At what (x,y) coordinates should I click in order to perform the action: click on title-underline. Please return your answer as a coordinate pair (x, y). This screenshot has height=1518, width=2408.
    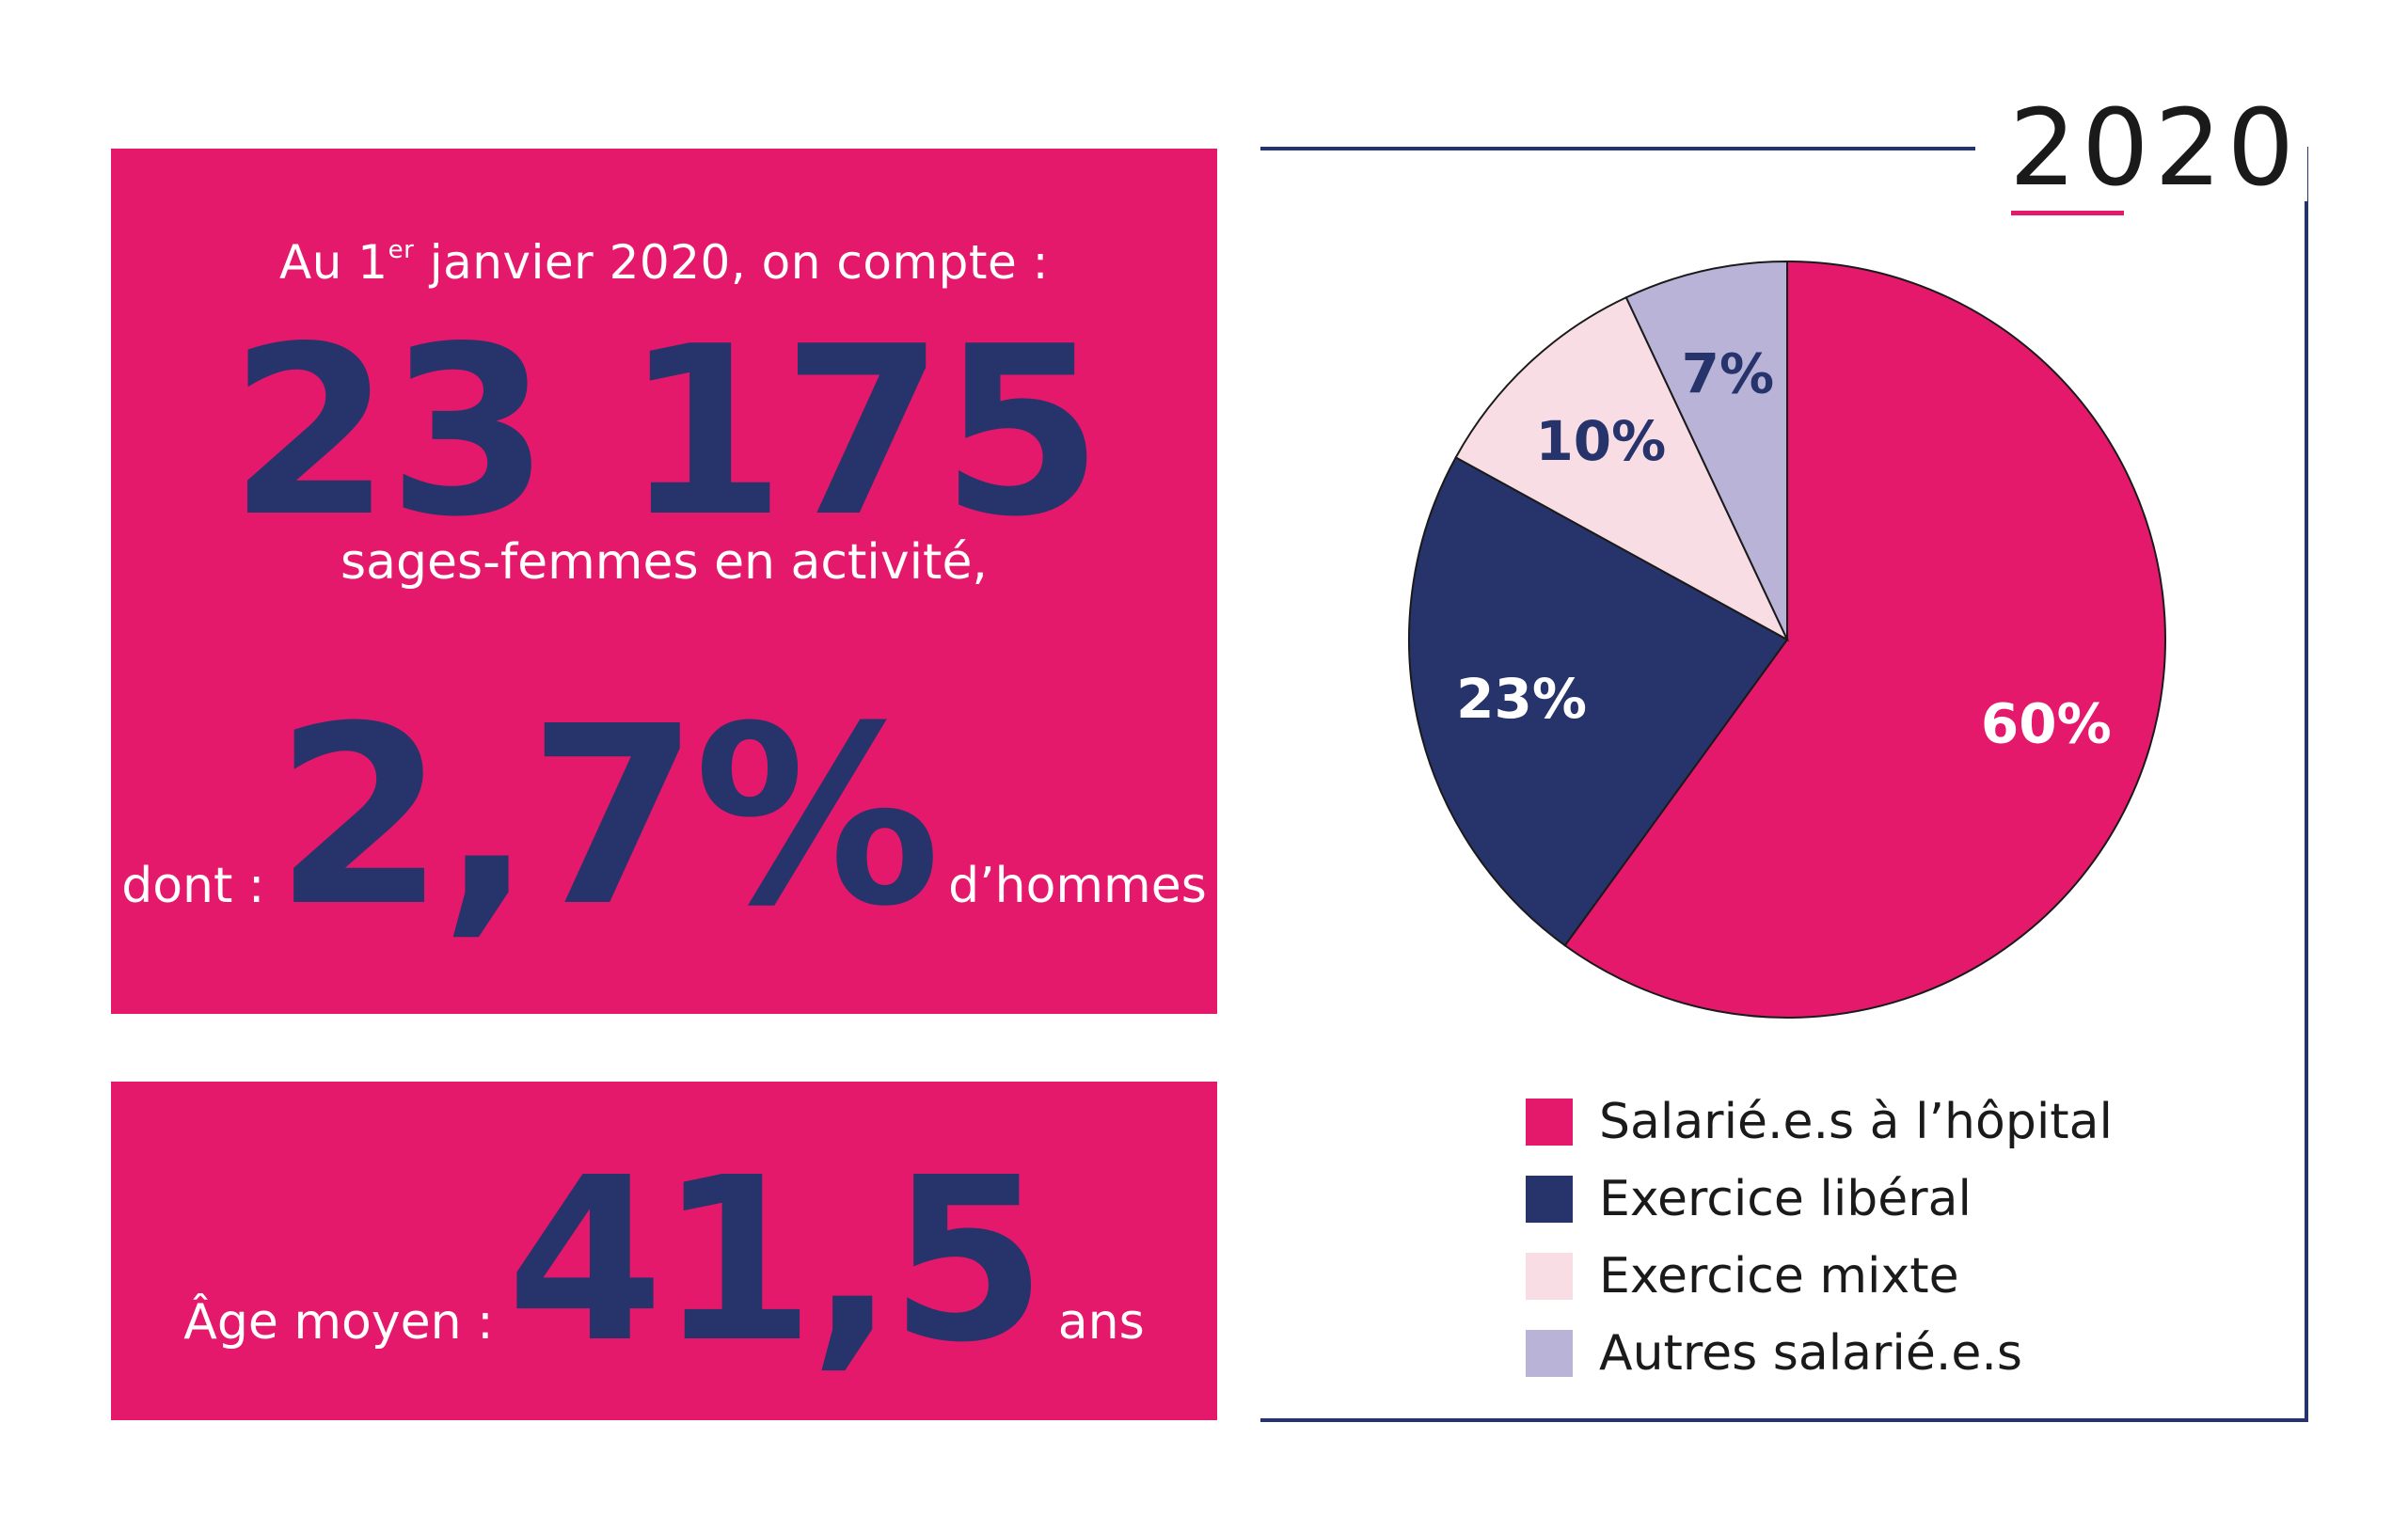
    Looking at the image, I should click on (2067, 213).